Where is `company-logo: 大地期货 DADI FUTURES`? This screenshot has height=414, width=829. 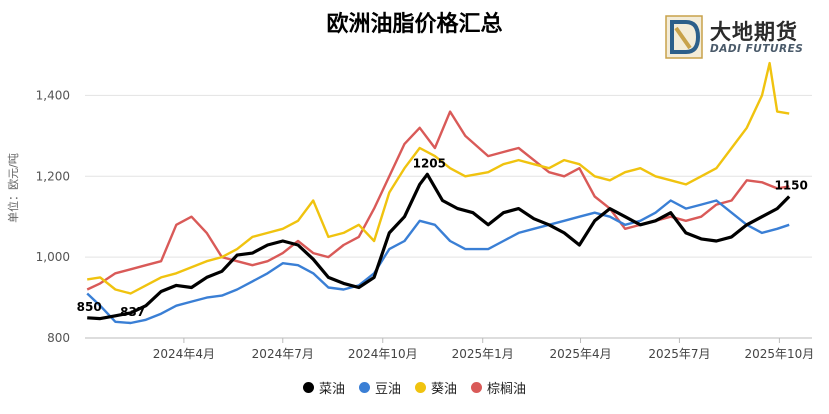 company-logo: 大地期货 DADI FUTURES is located at coordinates (744, 38).